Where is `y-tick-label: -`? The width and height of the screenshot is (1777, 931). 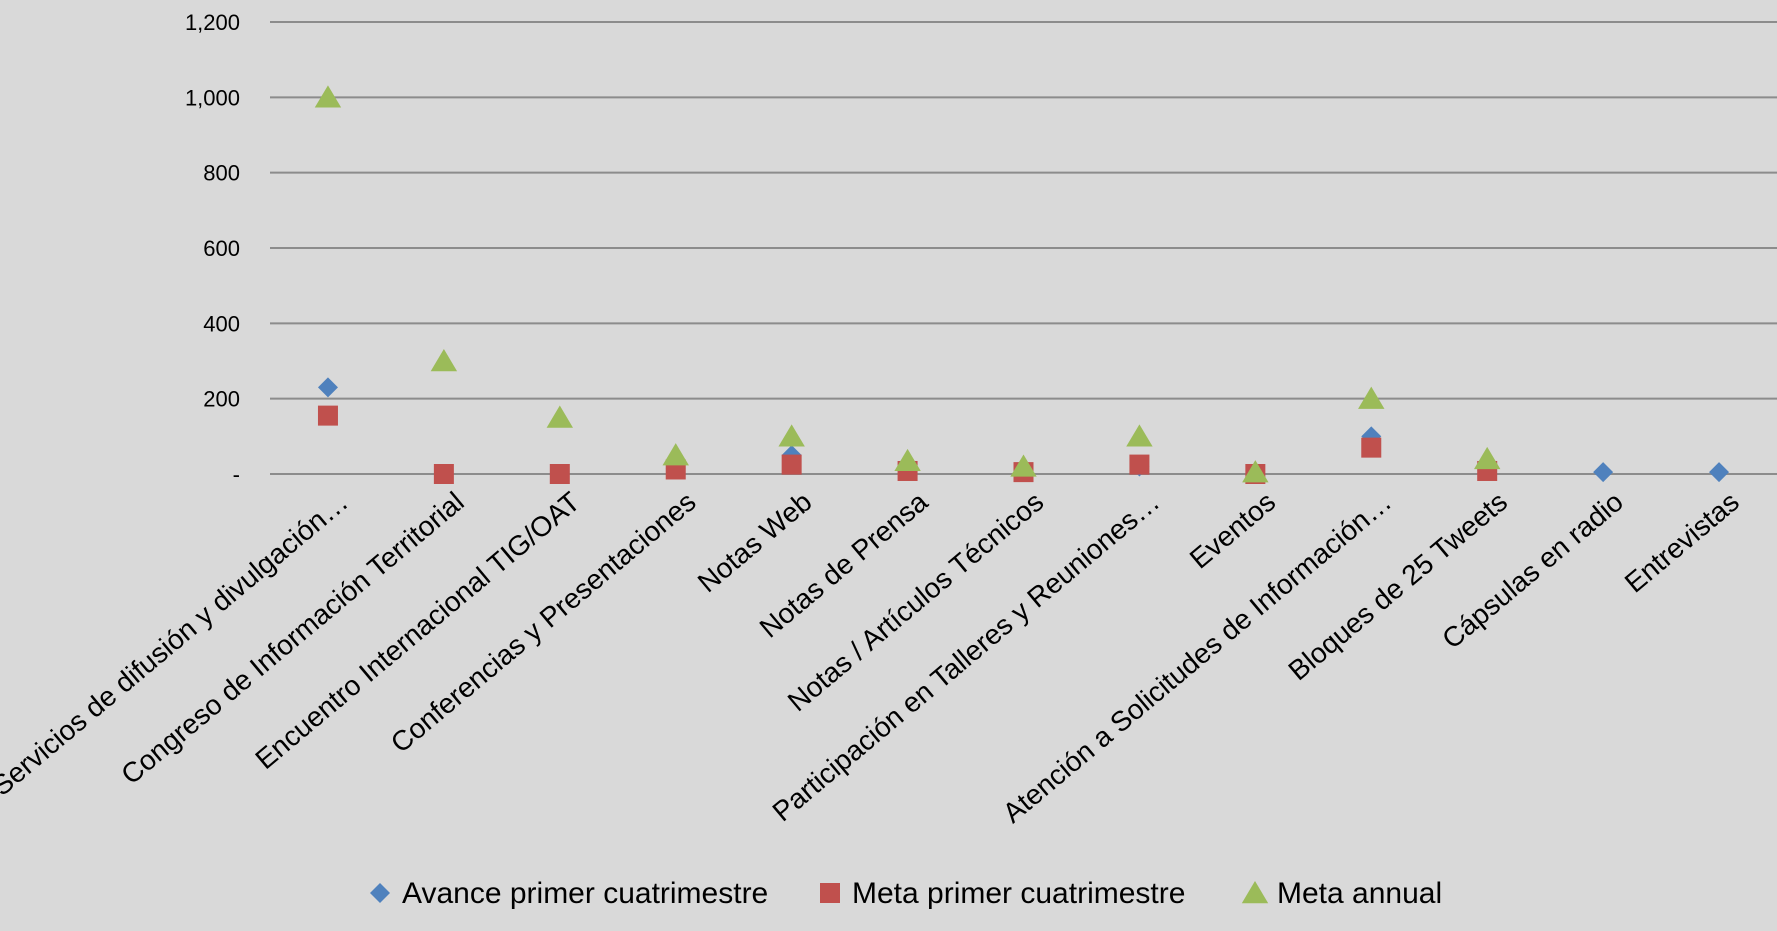 y-tick-label: - is located at coordinates (236, 474).